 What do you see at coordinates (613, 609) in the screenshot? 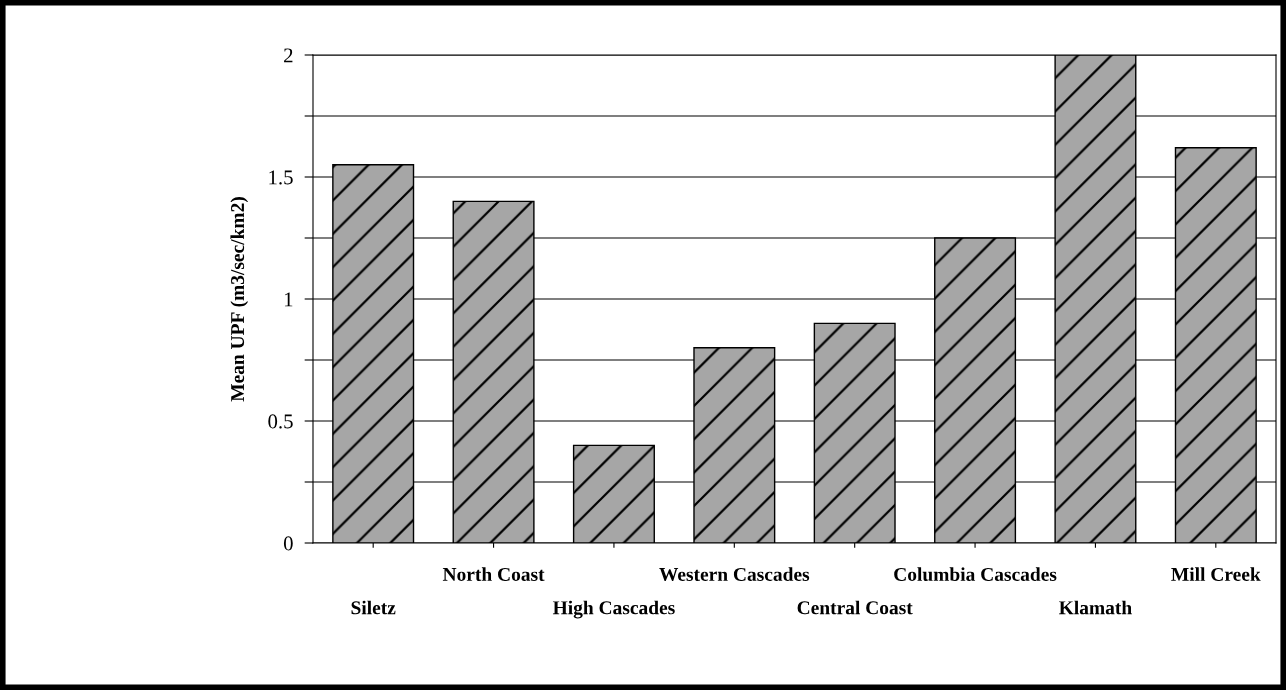
I see `x-tick-label: High Cascades` at bounding box center [613, 609].